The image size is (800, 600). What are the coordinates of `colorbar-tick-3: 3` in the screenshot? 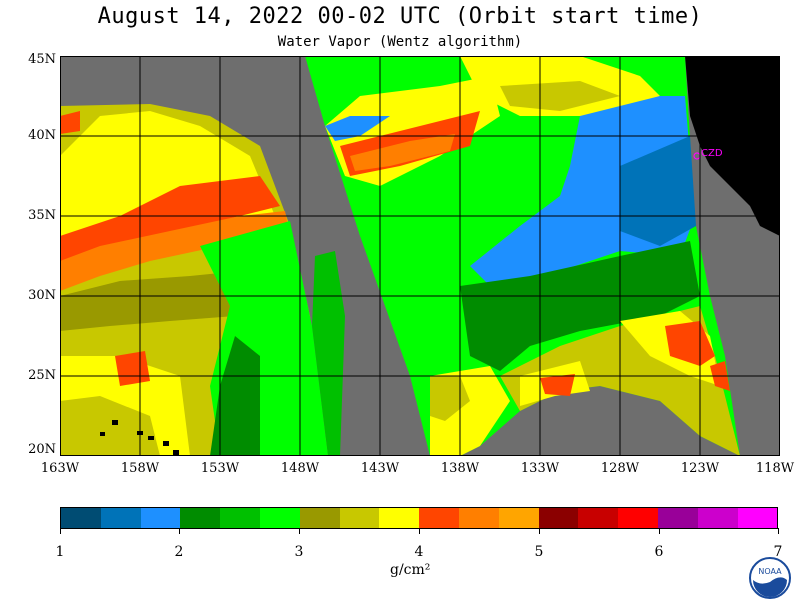 It's located at (299, 552).